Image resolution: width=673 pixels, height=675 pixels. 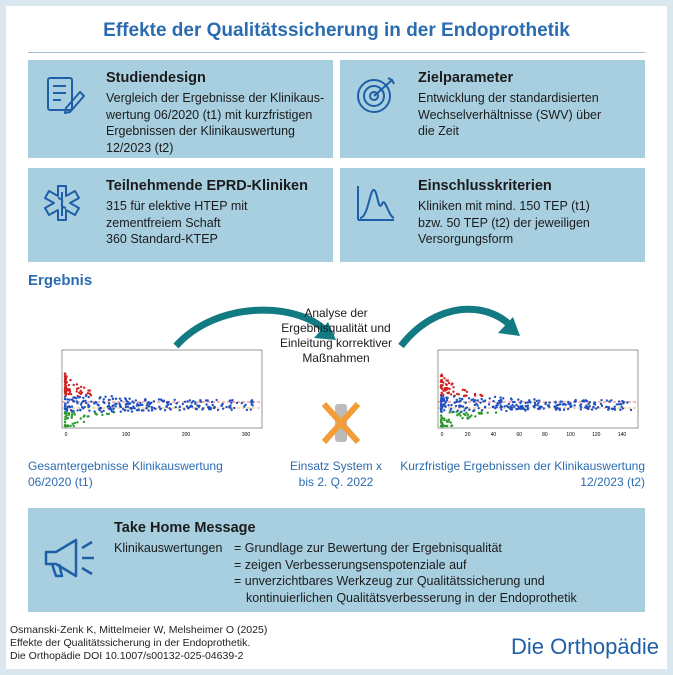 What do you see at coordinates (162, 389) in the screenshot?
I see `plot-frame` at bounding box center [162, 389].